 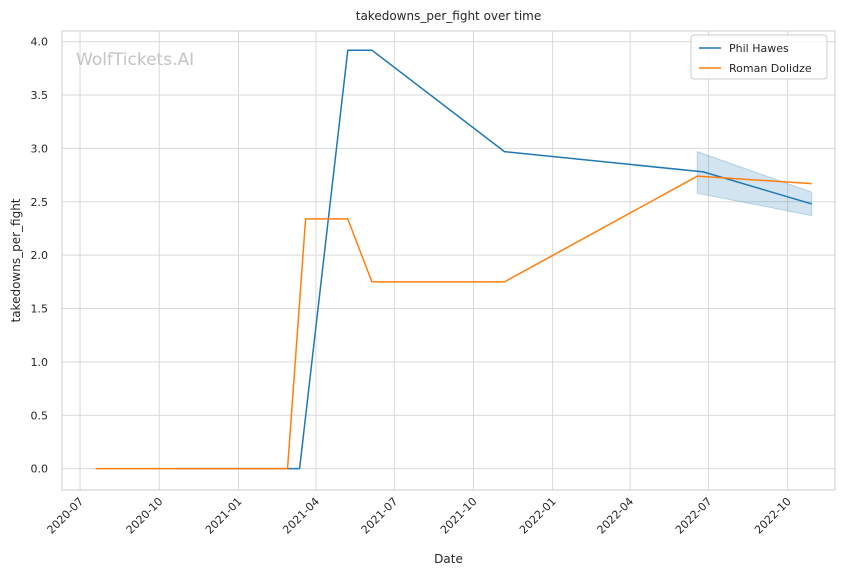 What do you see at coordinates (448, 559) in the screenshot?
I see `x-axis-label: Date` at bounding box center [448, 559].